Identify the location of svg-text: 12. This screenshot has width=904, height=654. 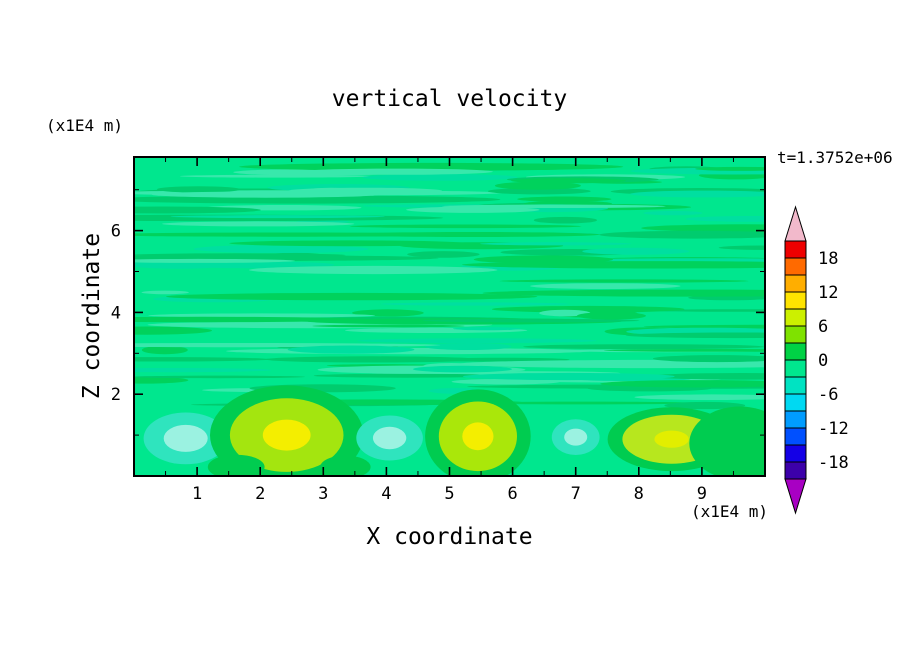
(828, 293).